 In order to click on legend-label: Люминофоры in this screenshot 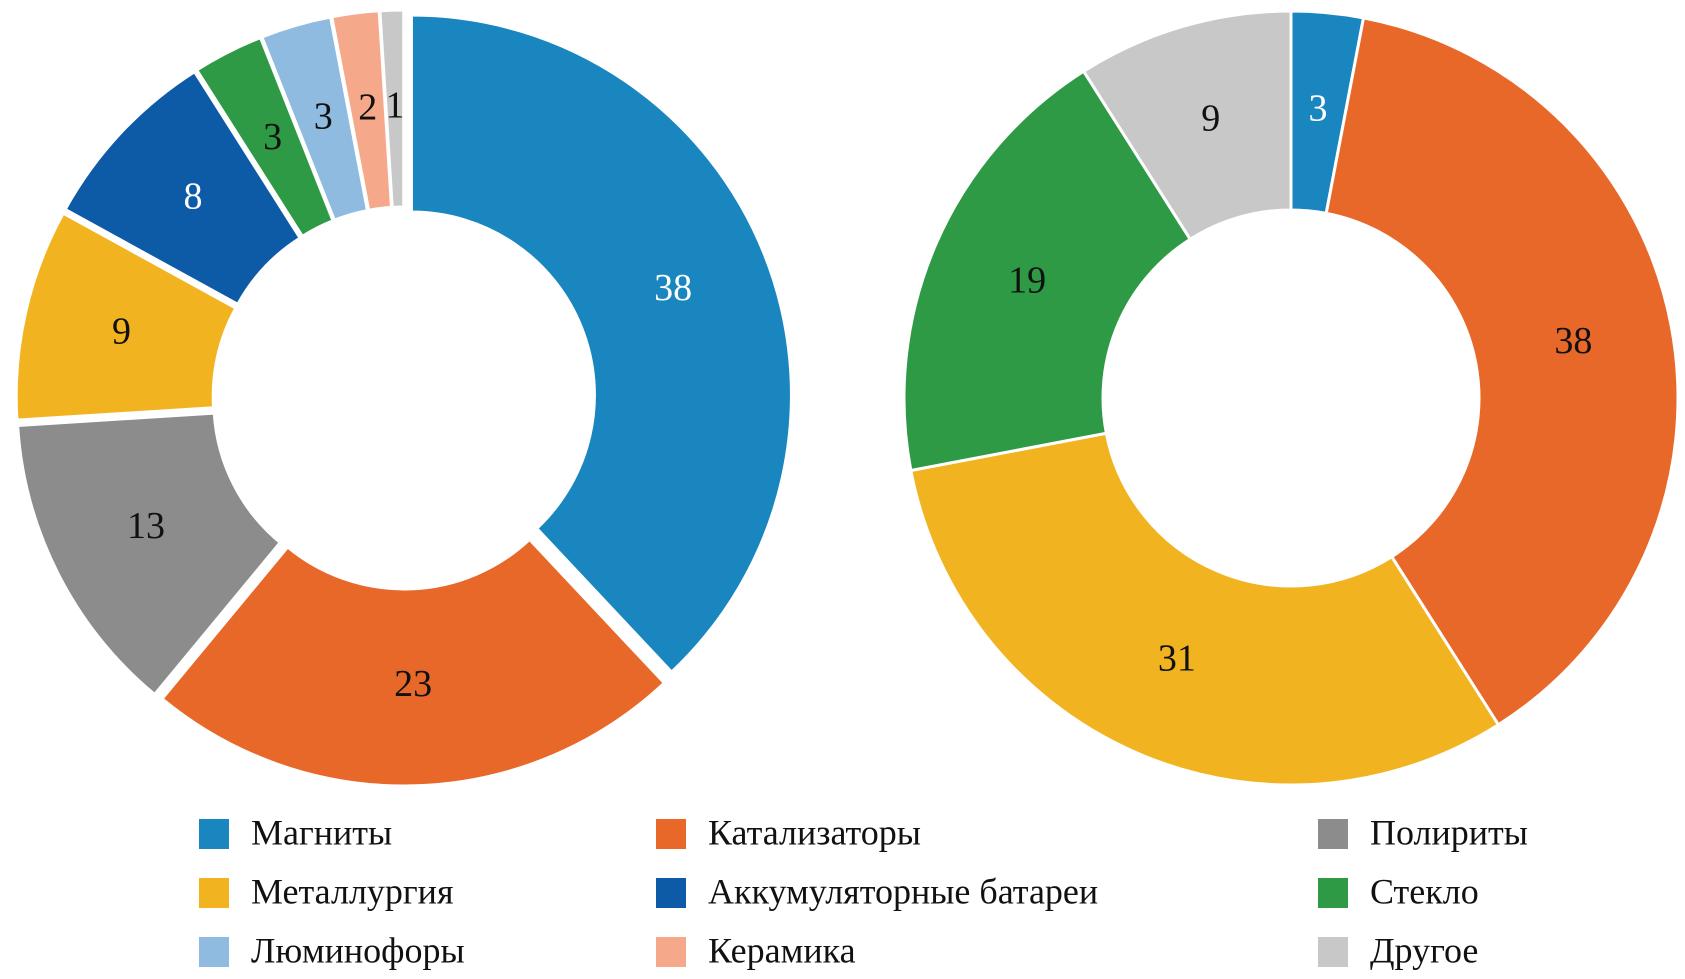, I will do `click(358, 950)`.